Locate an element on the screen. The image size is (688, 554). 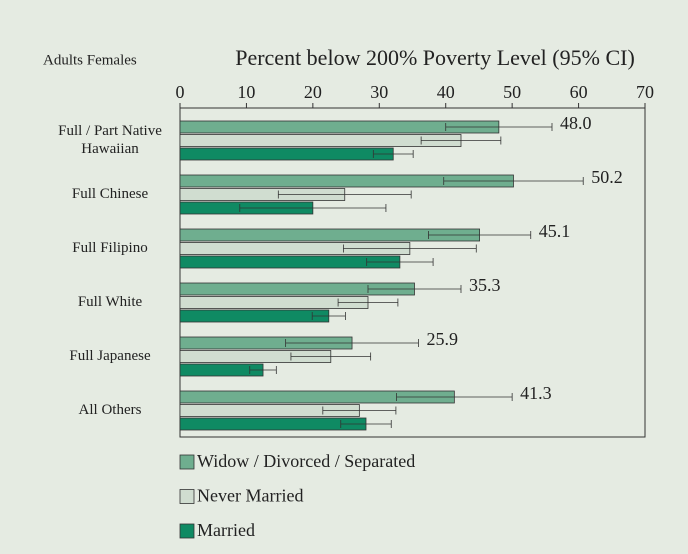
data-label: 35.3 is located at coordinates (485, 285).